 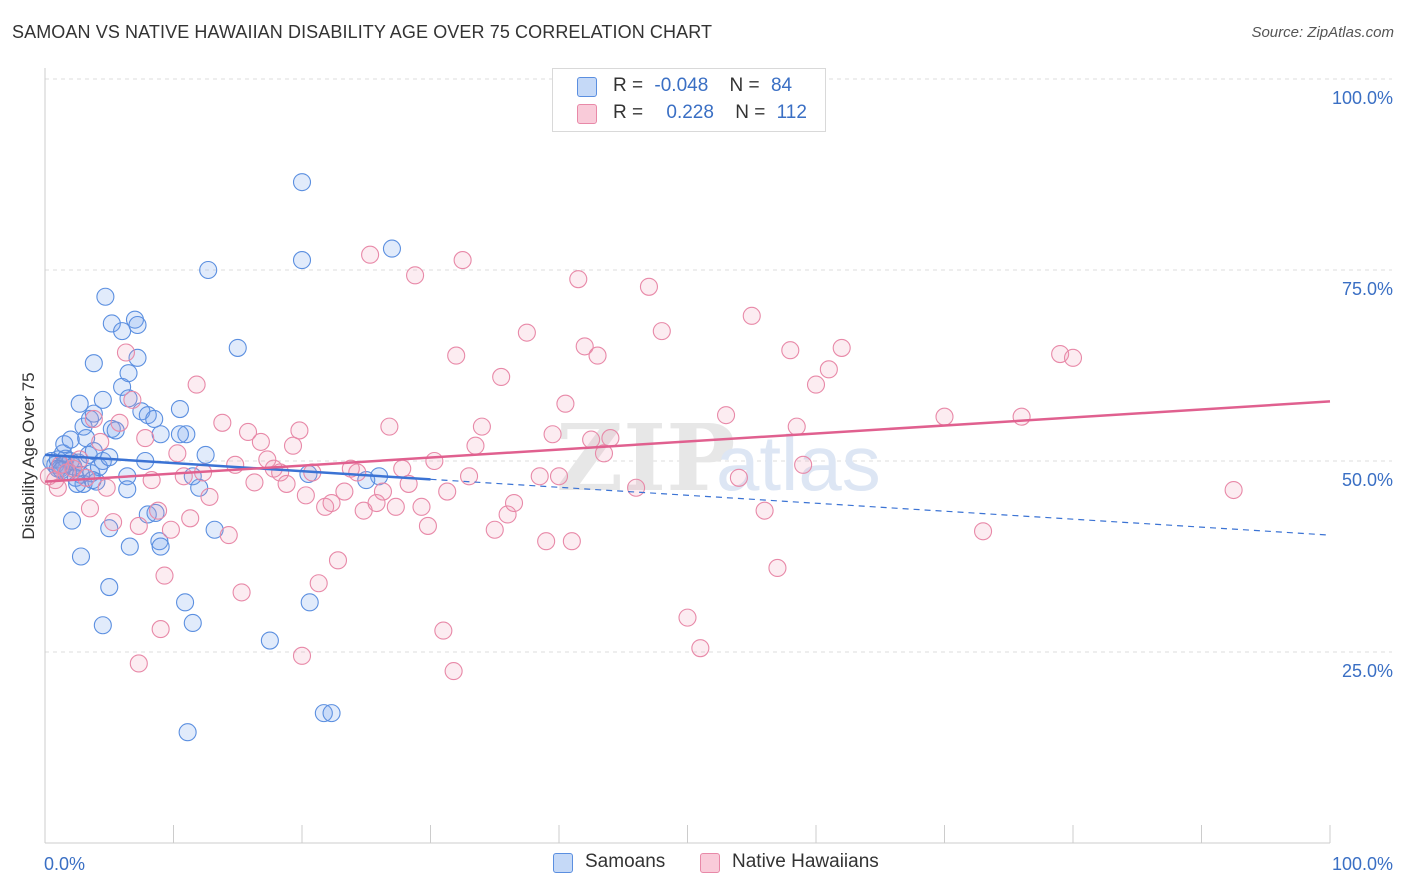 What do you see at coordinates (744, 85) in the screenshot?
I see `legend-n-label: N =` at bounding box center [744, 85].